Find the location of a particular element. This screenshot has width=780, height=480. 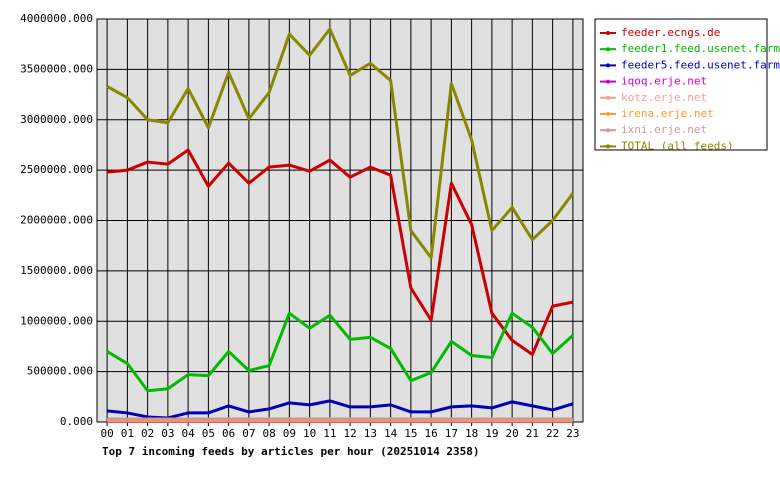

y-tick-label: 0.000 is located at coordinates (76, 421).